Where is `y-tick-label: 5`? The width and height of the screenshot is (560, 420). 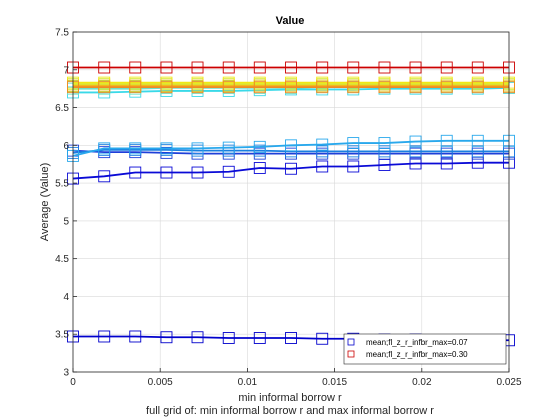
y-tick-label: 5 is located at coordinates (66, 221).